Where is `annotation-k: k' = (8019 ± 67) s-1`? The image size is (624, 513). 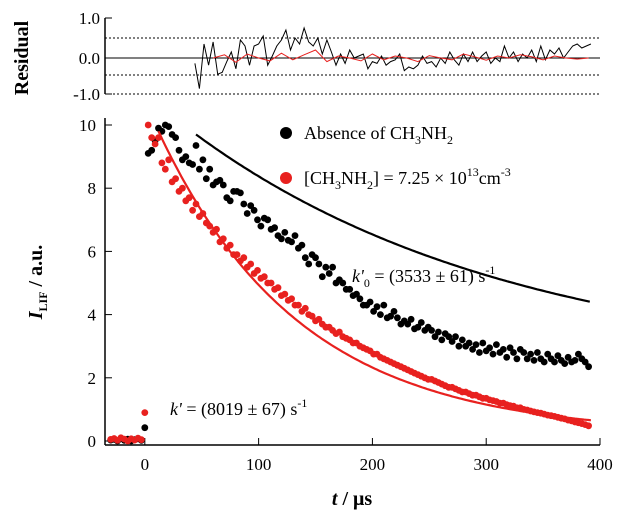
annotation-k: k' = (8019 ± 67) s-1 is located at coordinates (238, 408).